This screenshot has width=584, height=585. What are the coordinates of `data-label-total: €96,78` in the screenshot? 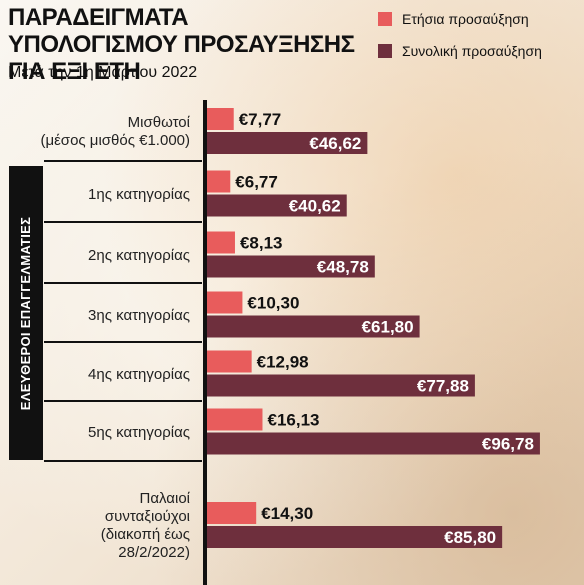 It's located at (508, 444).